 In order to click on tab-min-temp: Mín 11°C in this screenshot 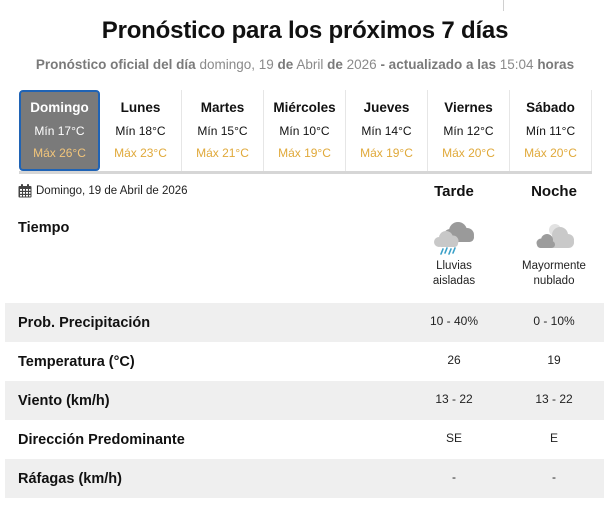, I will do `click(550, 131)`.